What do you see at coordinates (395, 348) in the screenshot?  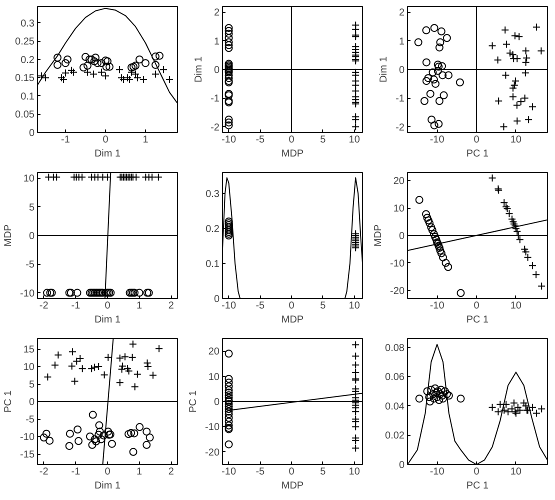 I see `y-tick-label: 0.08` at bounding box center [395, 348].